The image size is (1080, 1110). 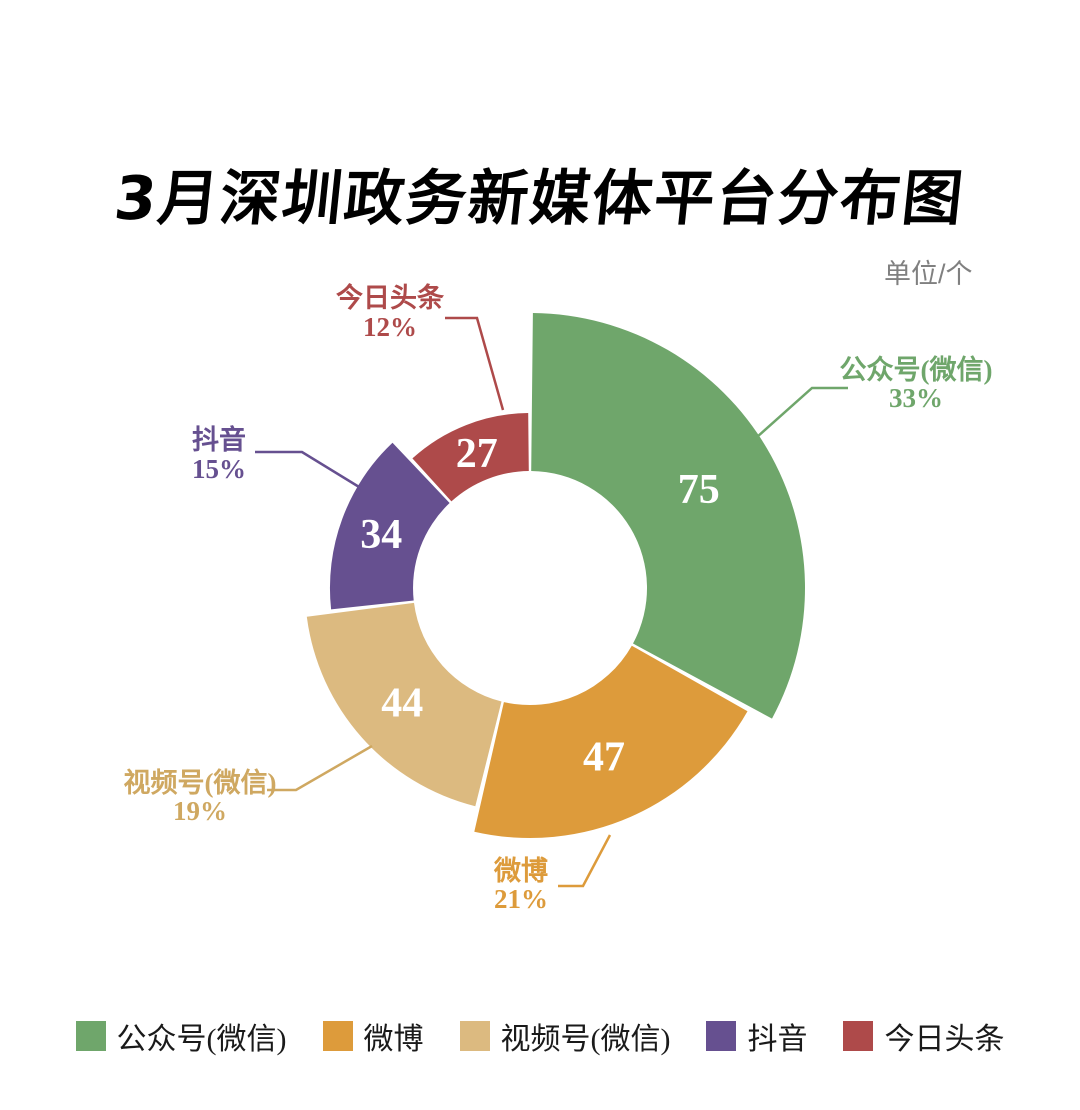 What do you see at coordinates (200, 783) in the screenshot?
I see `callout-name: 视频号(微信)` at bounding box center [200, 783].